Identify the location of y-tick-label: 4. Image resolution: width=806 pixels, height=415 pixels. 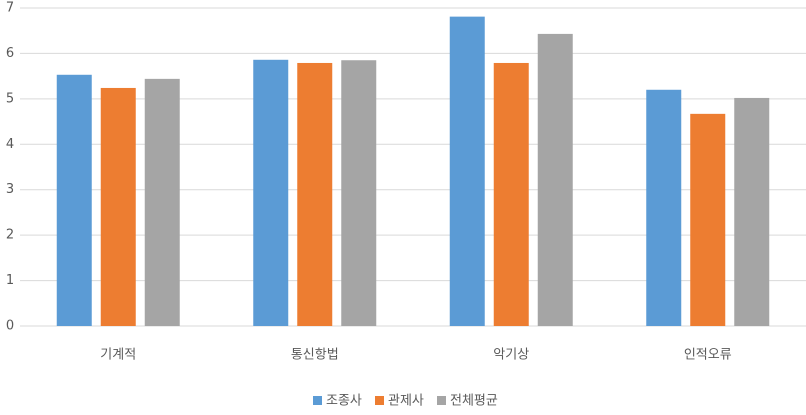
(10, 144).